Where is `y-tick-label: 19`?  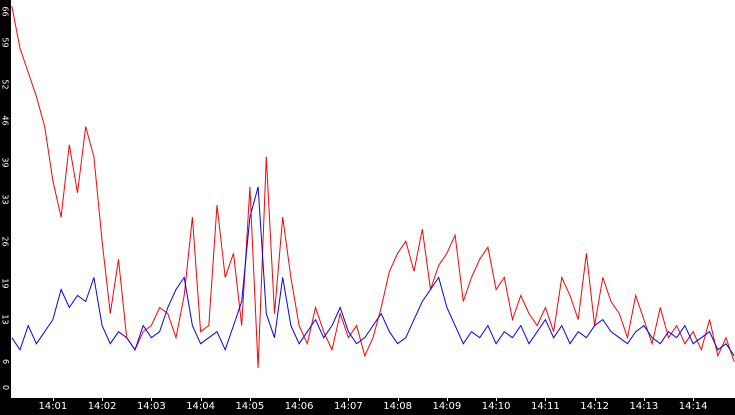
y-tick-label: 19 is located at coordinates (5, 283).